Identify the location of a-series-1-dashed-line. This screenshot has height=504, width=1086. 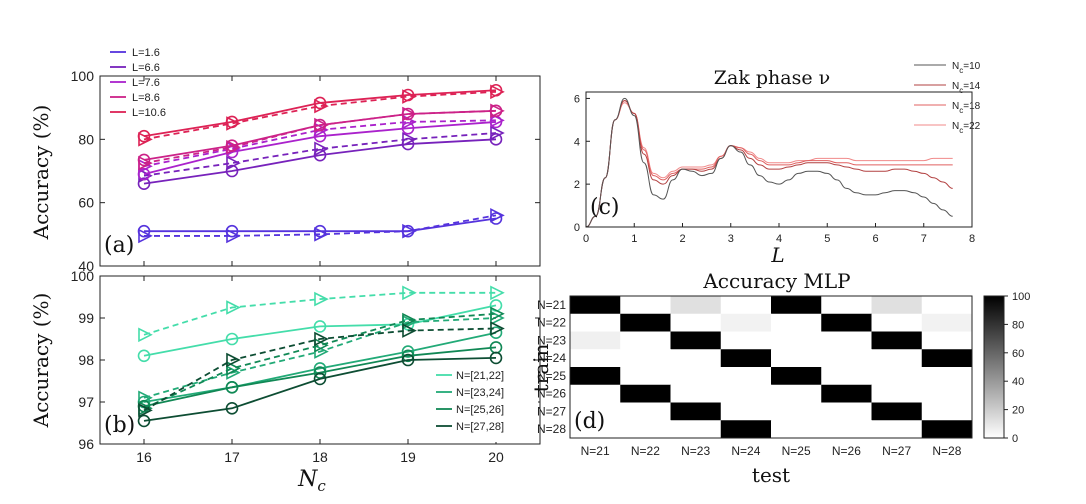
(320, 154).